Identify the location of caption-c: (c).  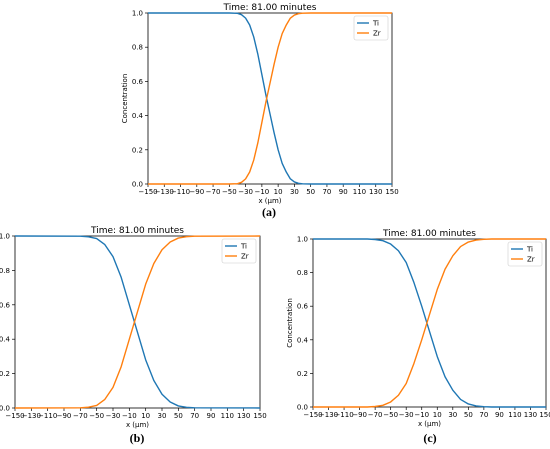
(430, 438).